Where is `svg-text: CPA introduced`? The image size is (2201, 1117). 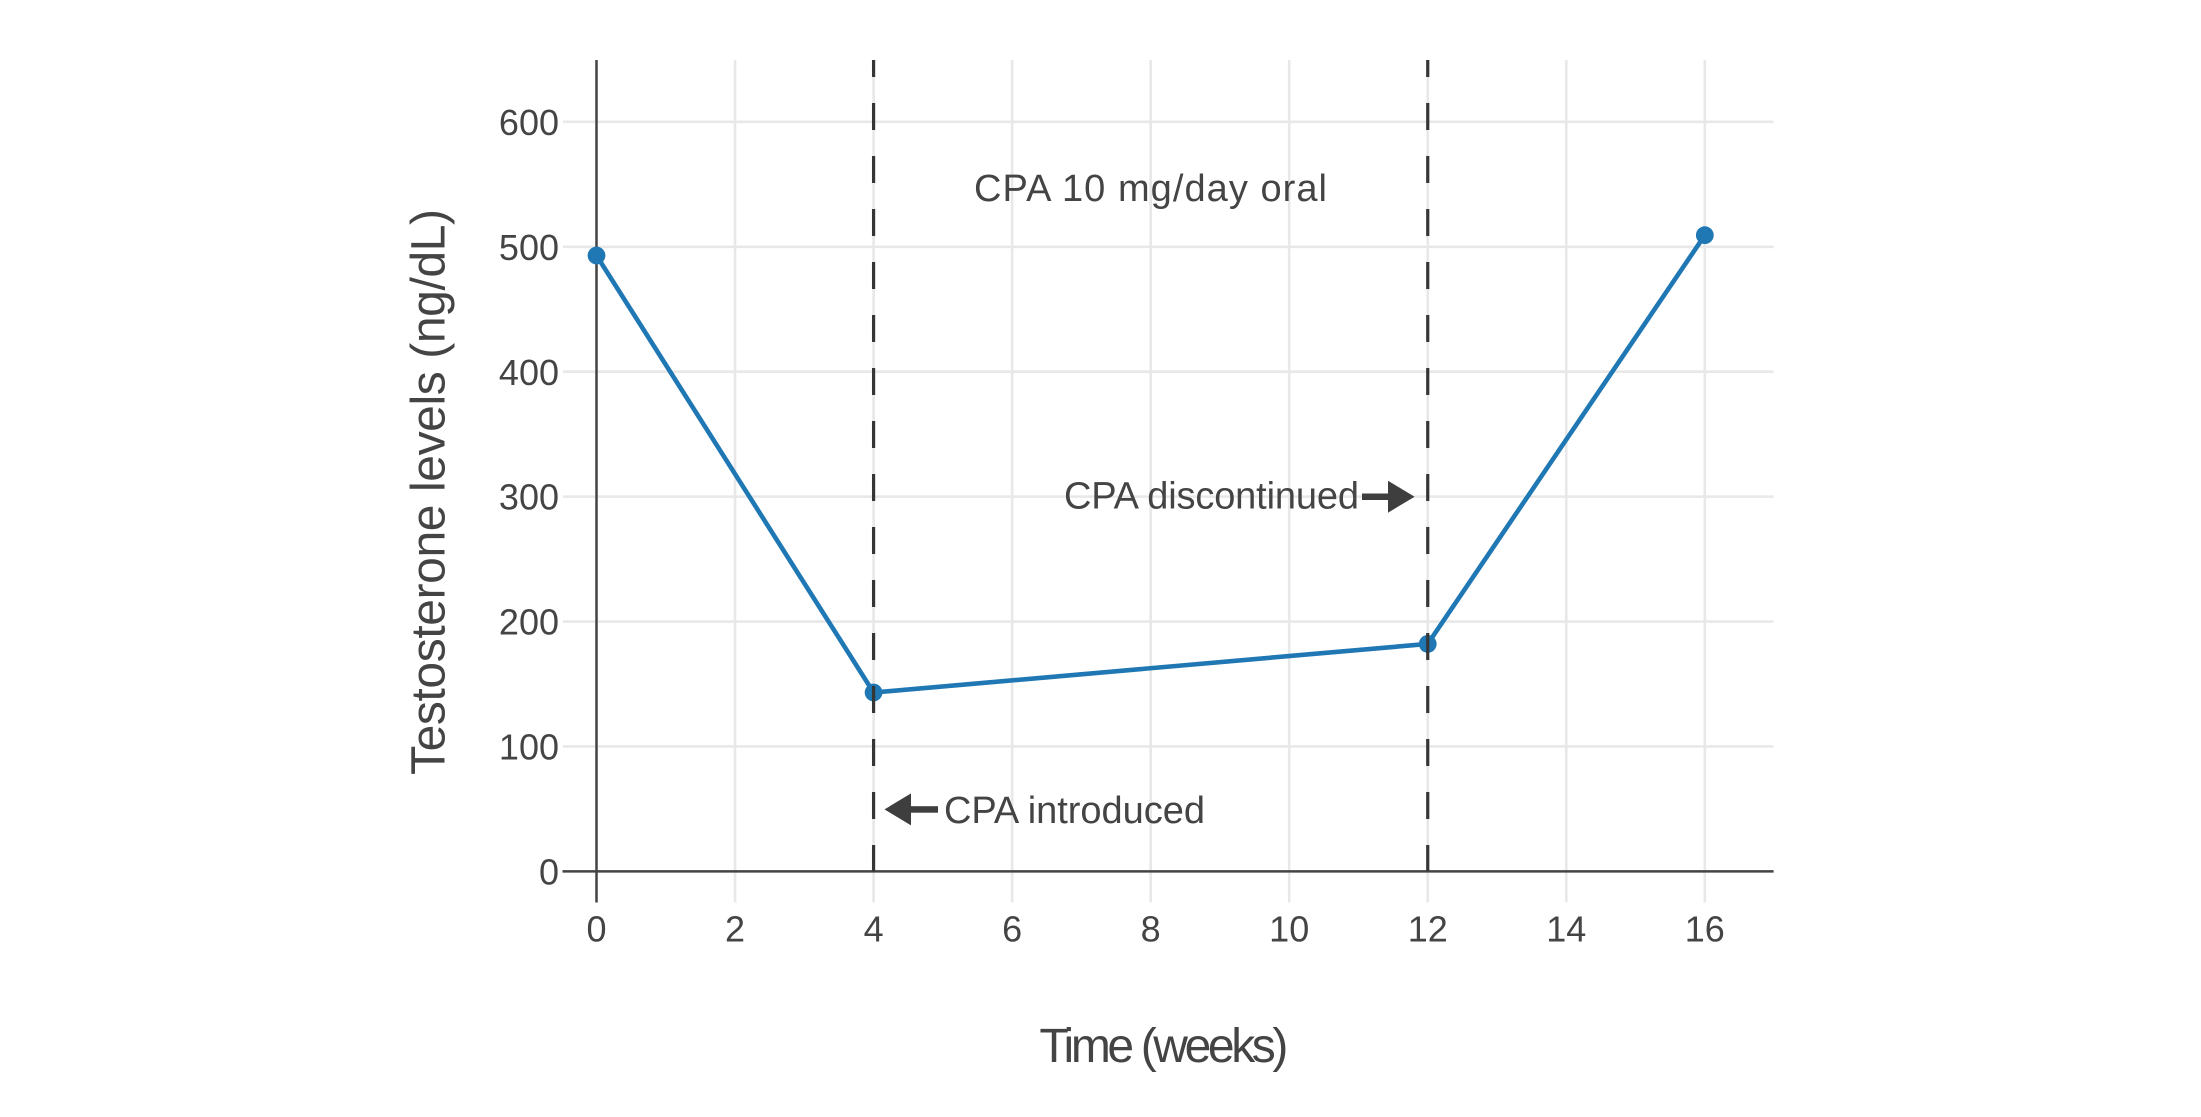
svg-text: CPA introduced is located at coordinates (1074, 811).